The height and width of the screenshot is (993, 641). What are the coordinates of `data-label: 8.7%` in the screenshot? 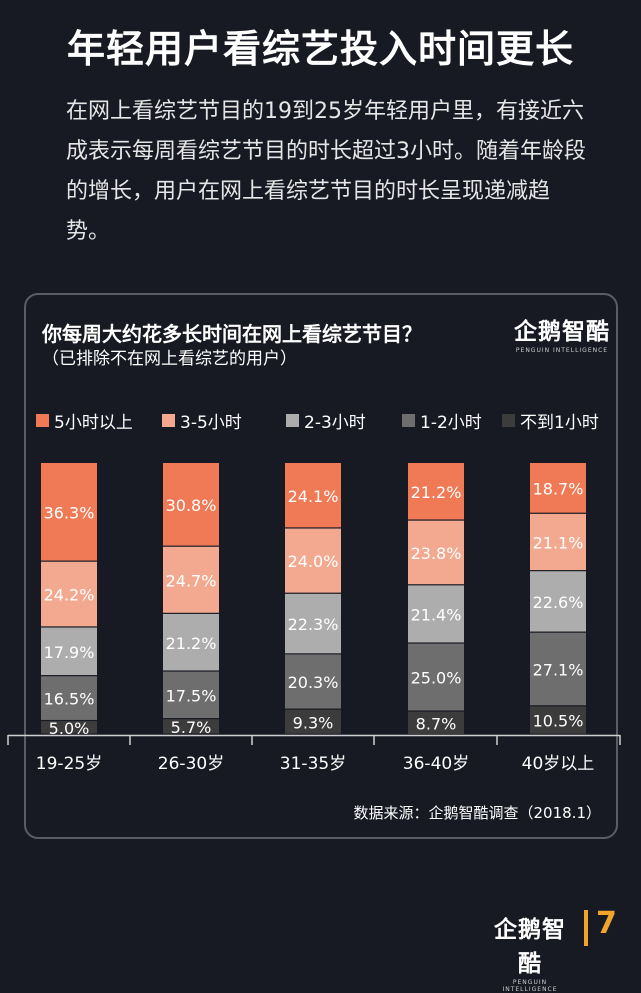 It's located at (436, 723).